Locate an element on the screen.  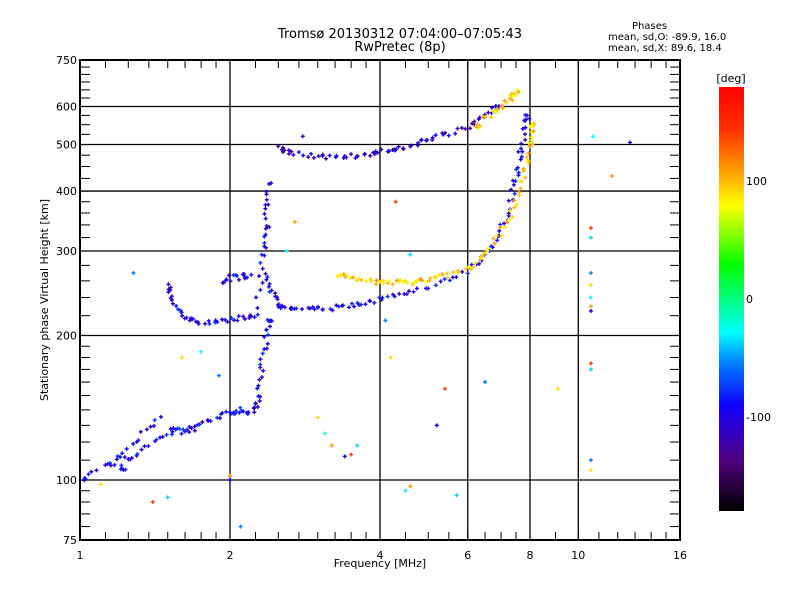
x-axis-title: Frequency [MHz] is located at coordinates (380, 563).